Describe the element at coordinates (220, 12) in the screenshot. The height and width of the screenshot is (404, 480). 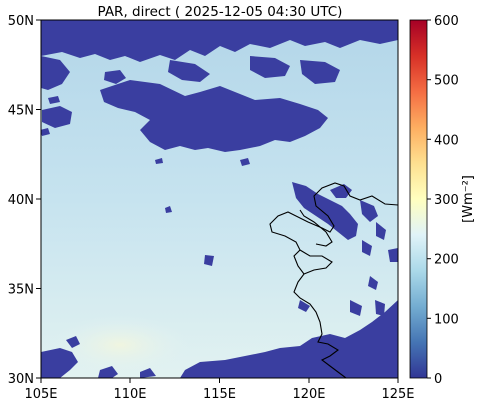
I see `map-title: PAR, direct ( 2025-12-05 04:30 UTC)` at that location.